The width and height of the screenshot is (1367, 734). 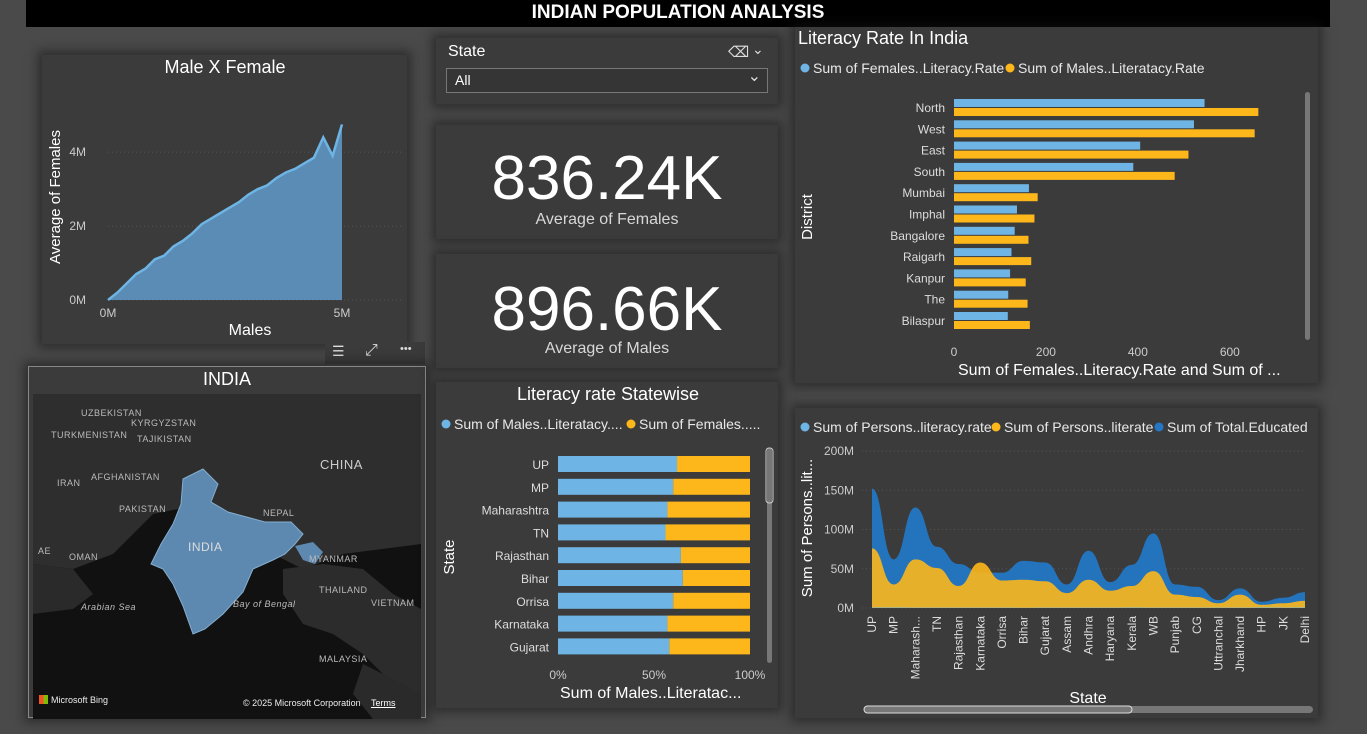 What do you see at coordinates (333, 559) in the screenshot?
I see `label-myanmar: MYANMAR` at bounding box center [333, 559].